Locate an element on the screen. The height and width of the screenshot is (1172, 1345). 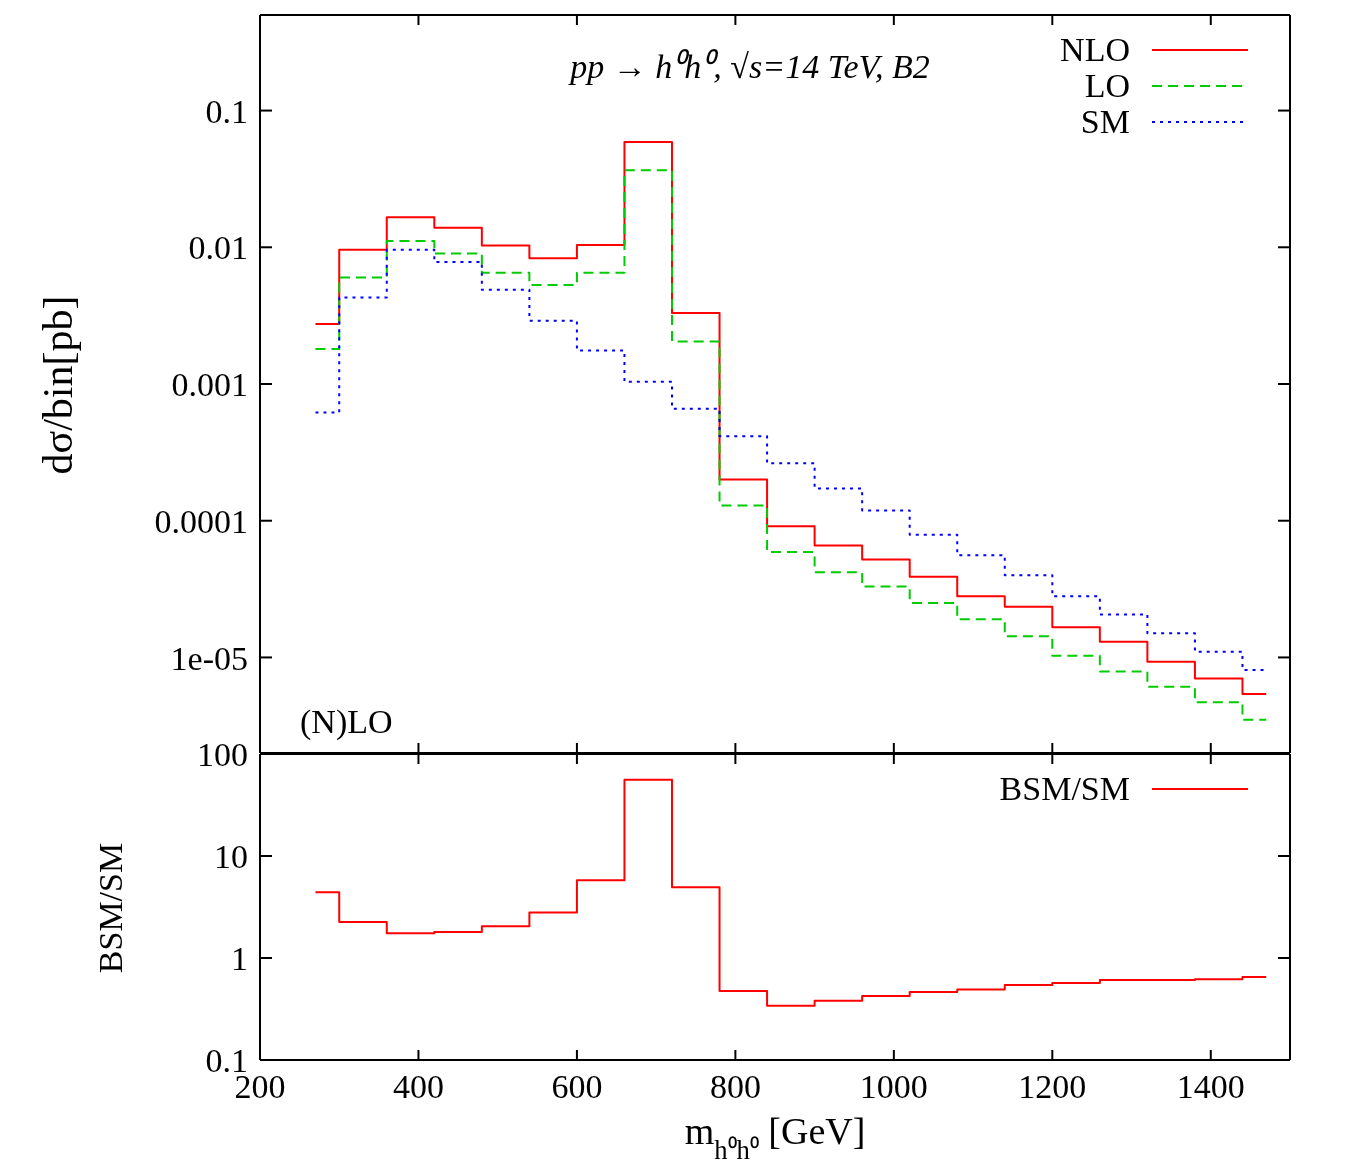
text: pp → h⁰h⁰, √s=14 TeV, B2 is located at coordinates (749, 66).